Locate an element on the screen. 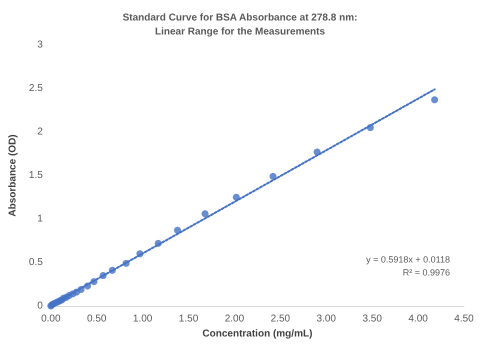 The image size is (480, 348). annotation: y = 0.5918x + 0.0118 is located at coordinates (408, 259).